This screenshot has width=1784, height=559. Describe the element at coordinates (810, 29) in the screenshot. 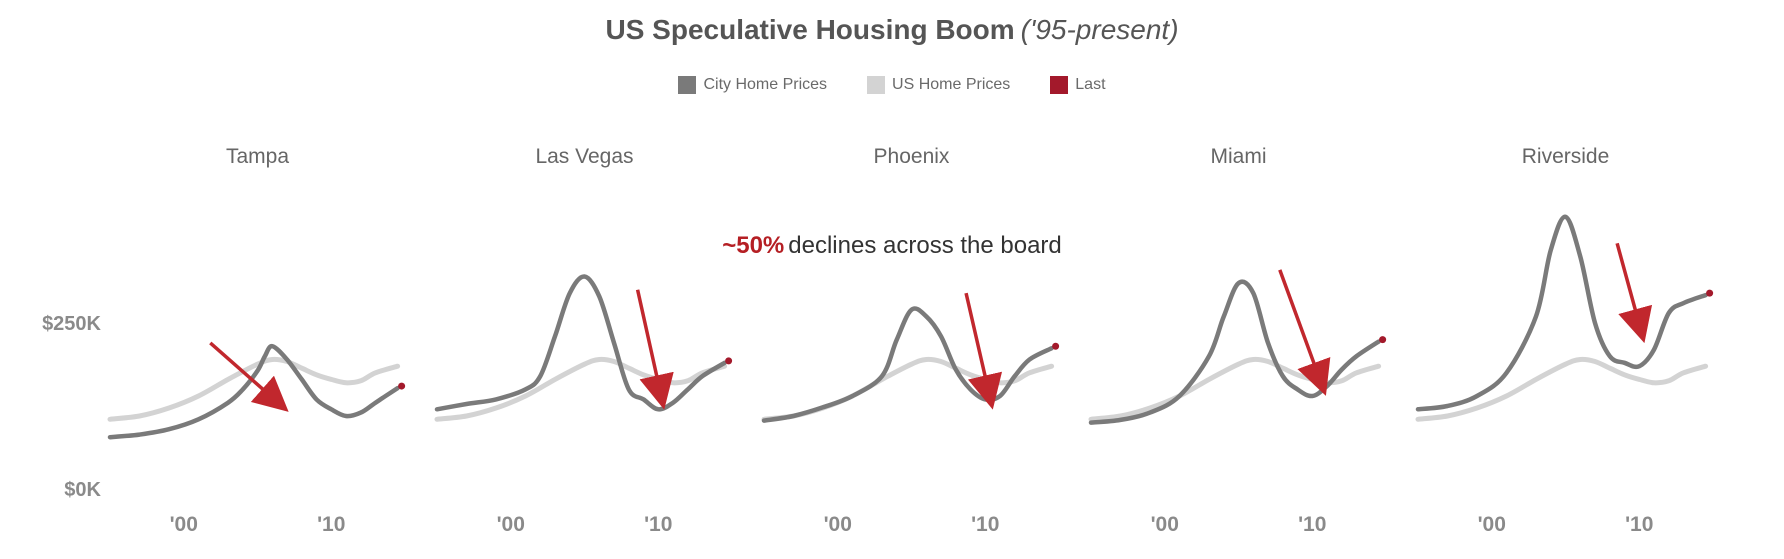

I see `chart-title-main: US Speculative Housing Boom` at that location.